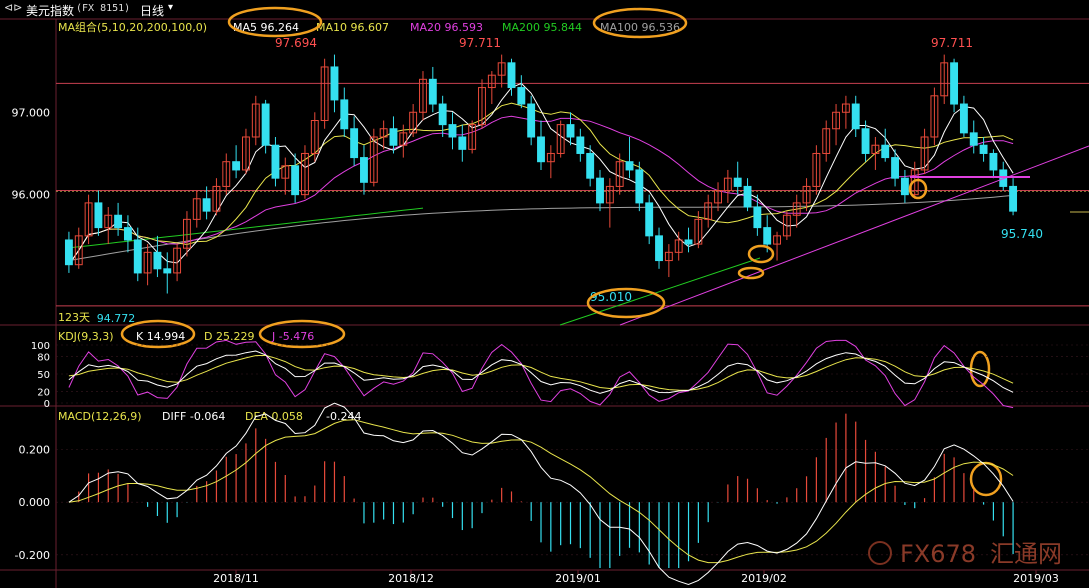  Describe the element at coordinates (411, 578) in the screenshot. I see `x-tick-label: 2018/12` at that location.